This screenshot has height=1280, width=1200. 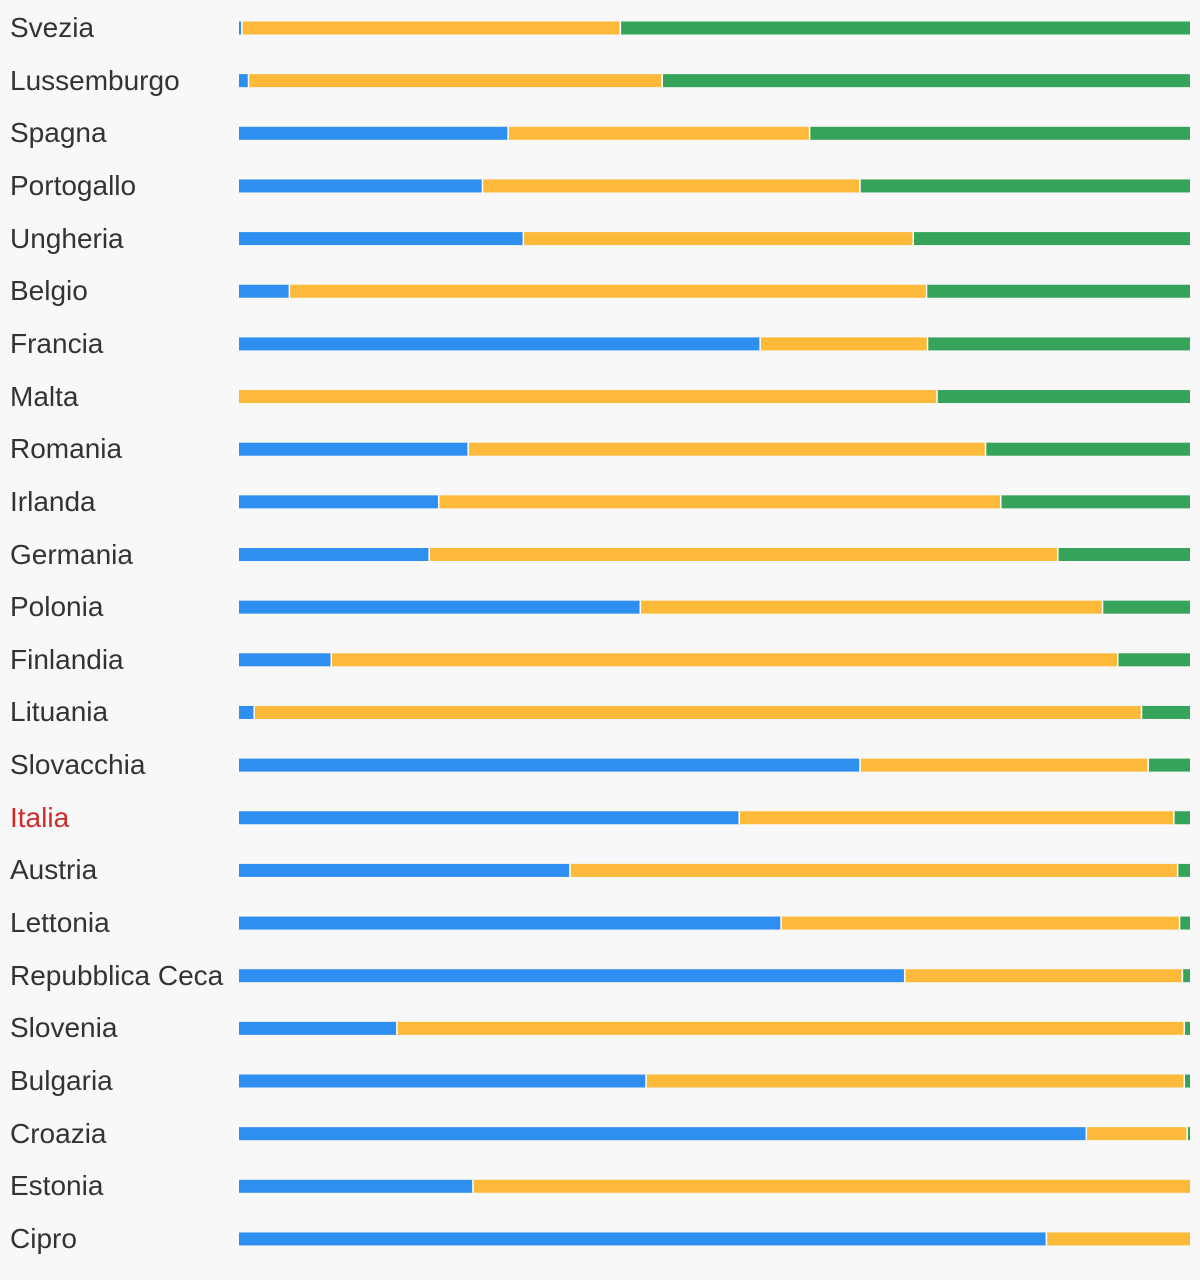 I want to click on category-label: Lituania, so click(x=59, y=712).